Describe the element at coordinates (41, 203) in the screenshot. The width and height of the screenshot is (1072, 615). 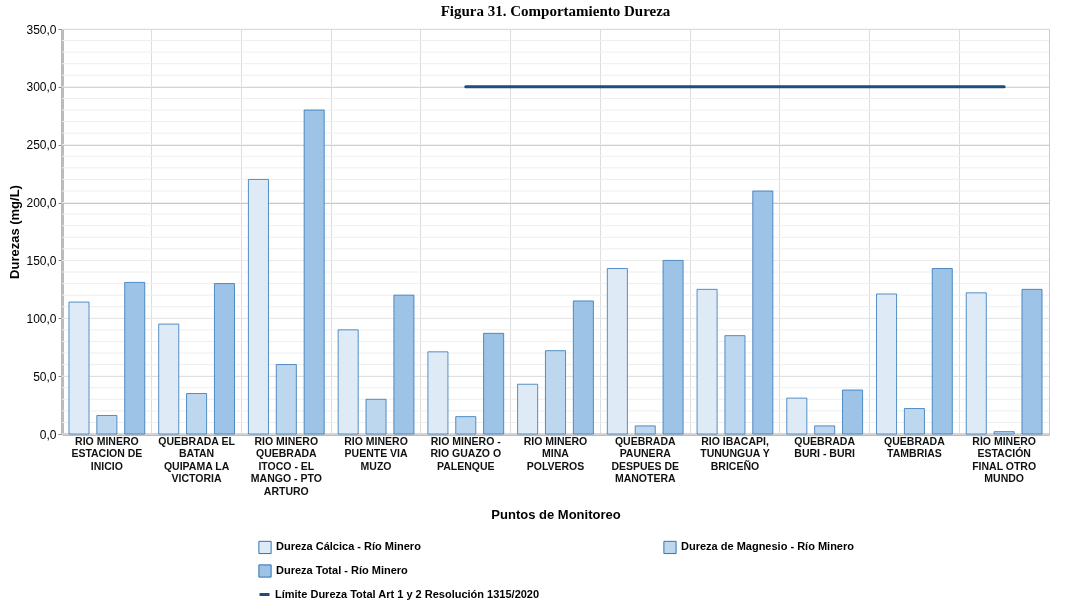
I see `y-tick-label: 200,0` at that location.